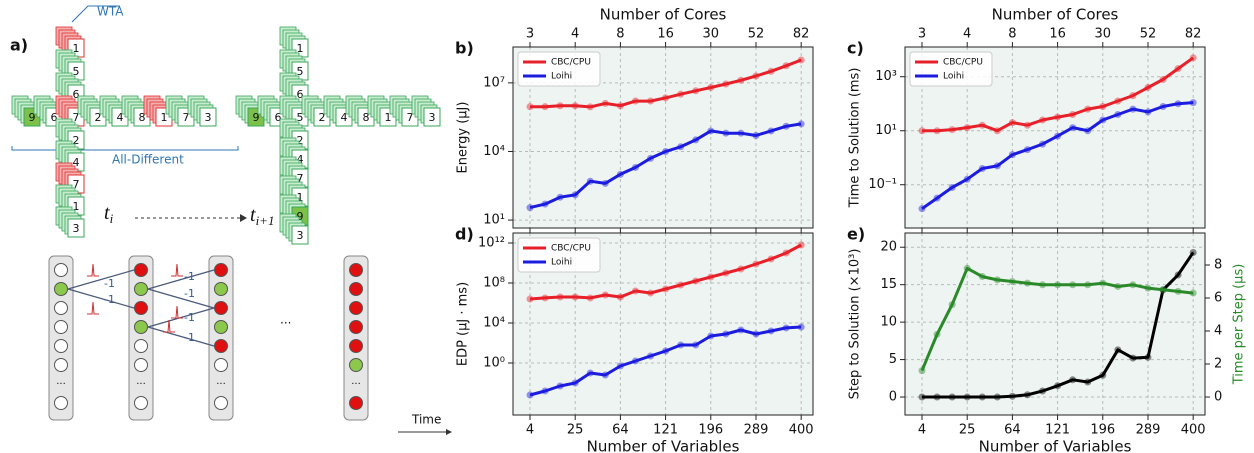 This screenshot has height=453, width=1254. I want to click on data-point, so click(922, 397).